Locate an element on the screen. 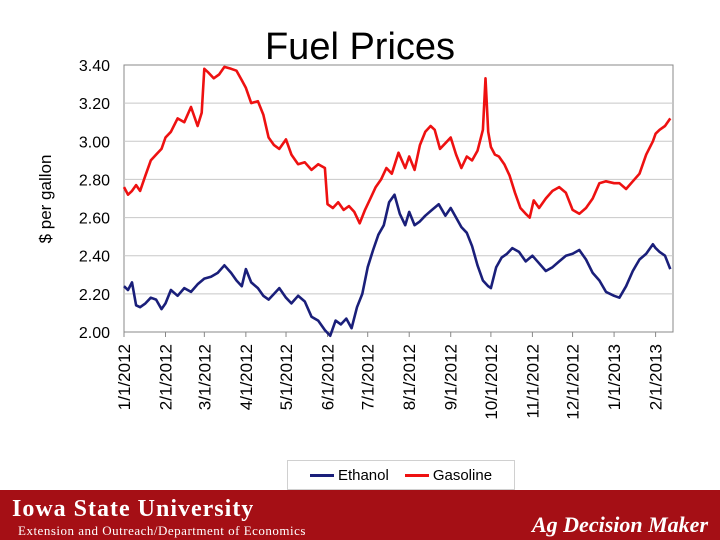  chart-title: Fuel Prices is located at coordinates (360, 47).